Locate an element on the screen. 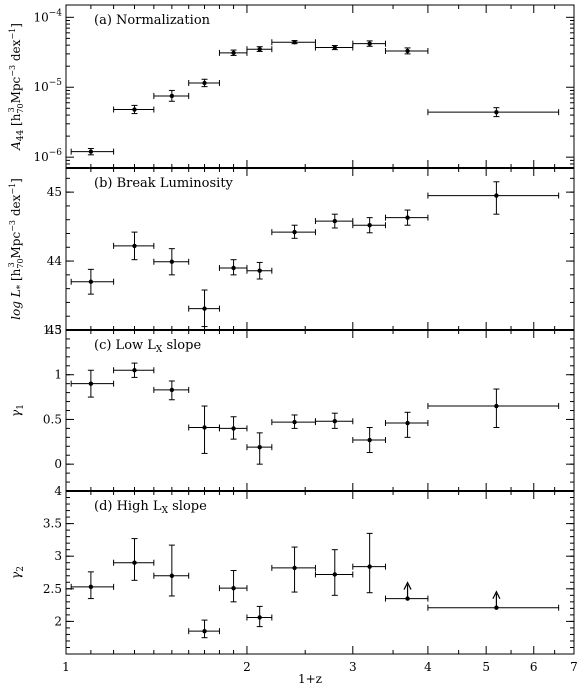 This screenshot has width=583, height=686. x-tick-label: 3 is located at coordinates (353, 667).